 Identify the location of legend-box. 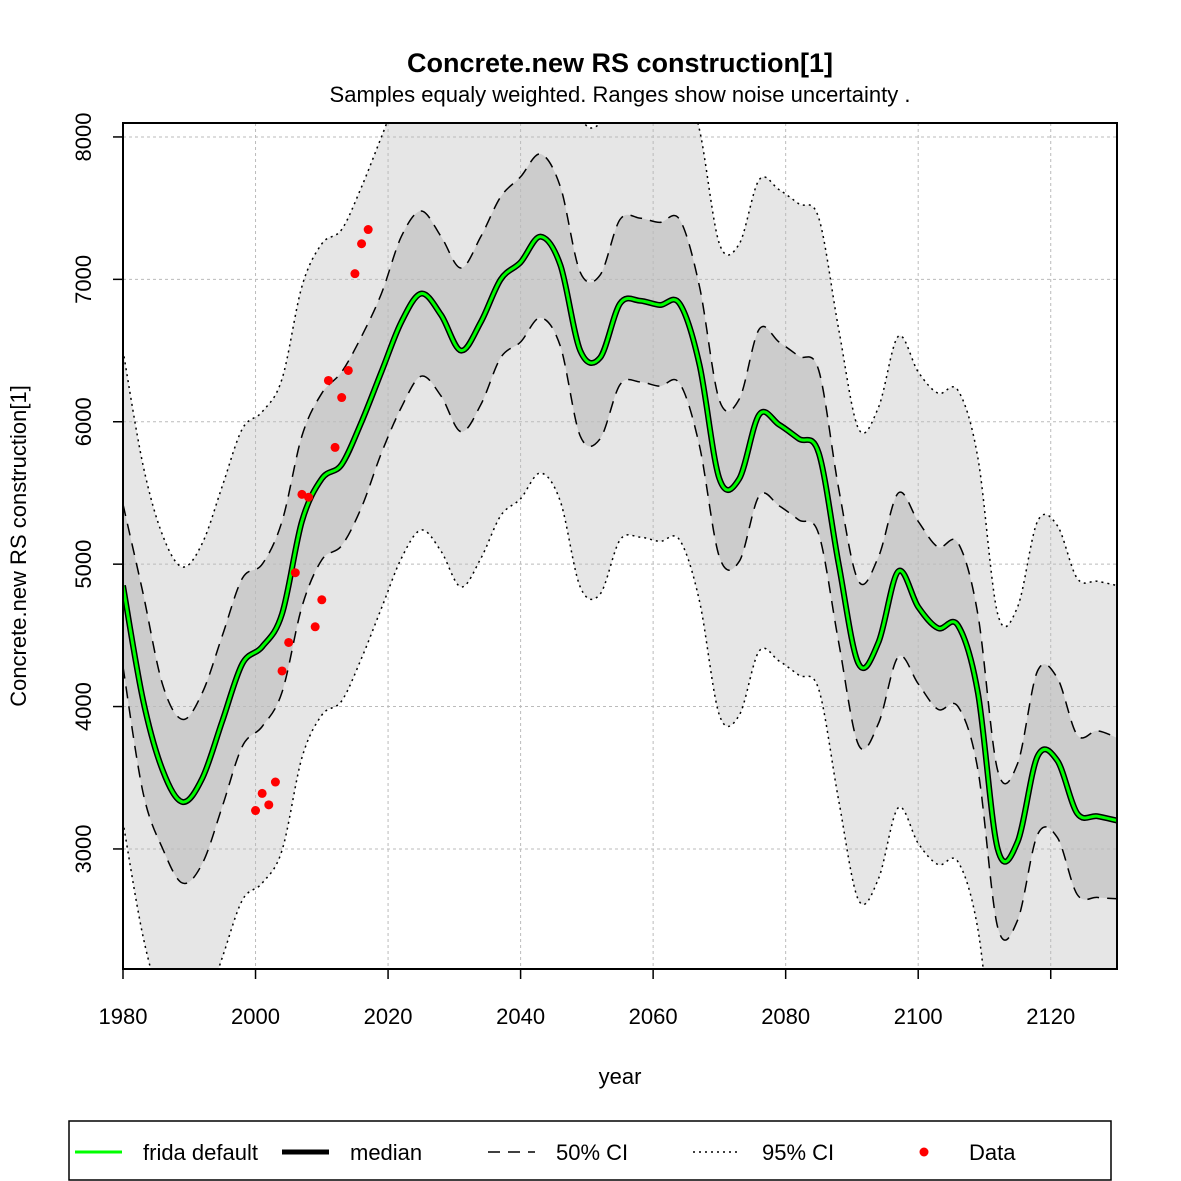
(590, 1150).